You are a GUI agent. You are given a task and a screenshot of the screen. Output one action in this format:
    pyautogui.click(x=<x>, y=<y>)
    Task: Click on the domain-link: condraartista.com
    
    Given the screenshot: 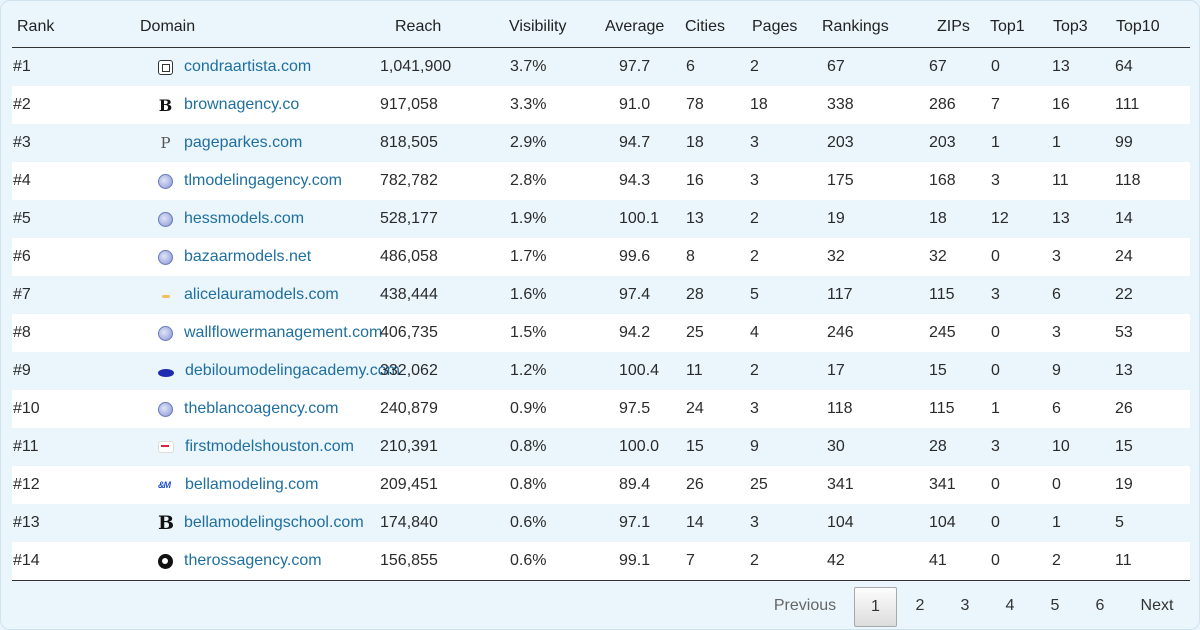 What is the action you would take?
    pyautogui.click(x=248, y=66)
    